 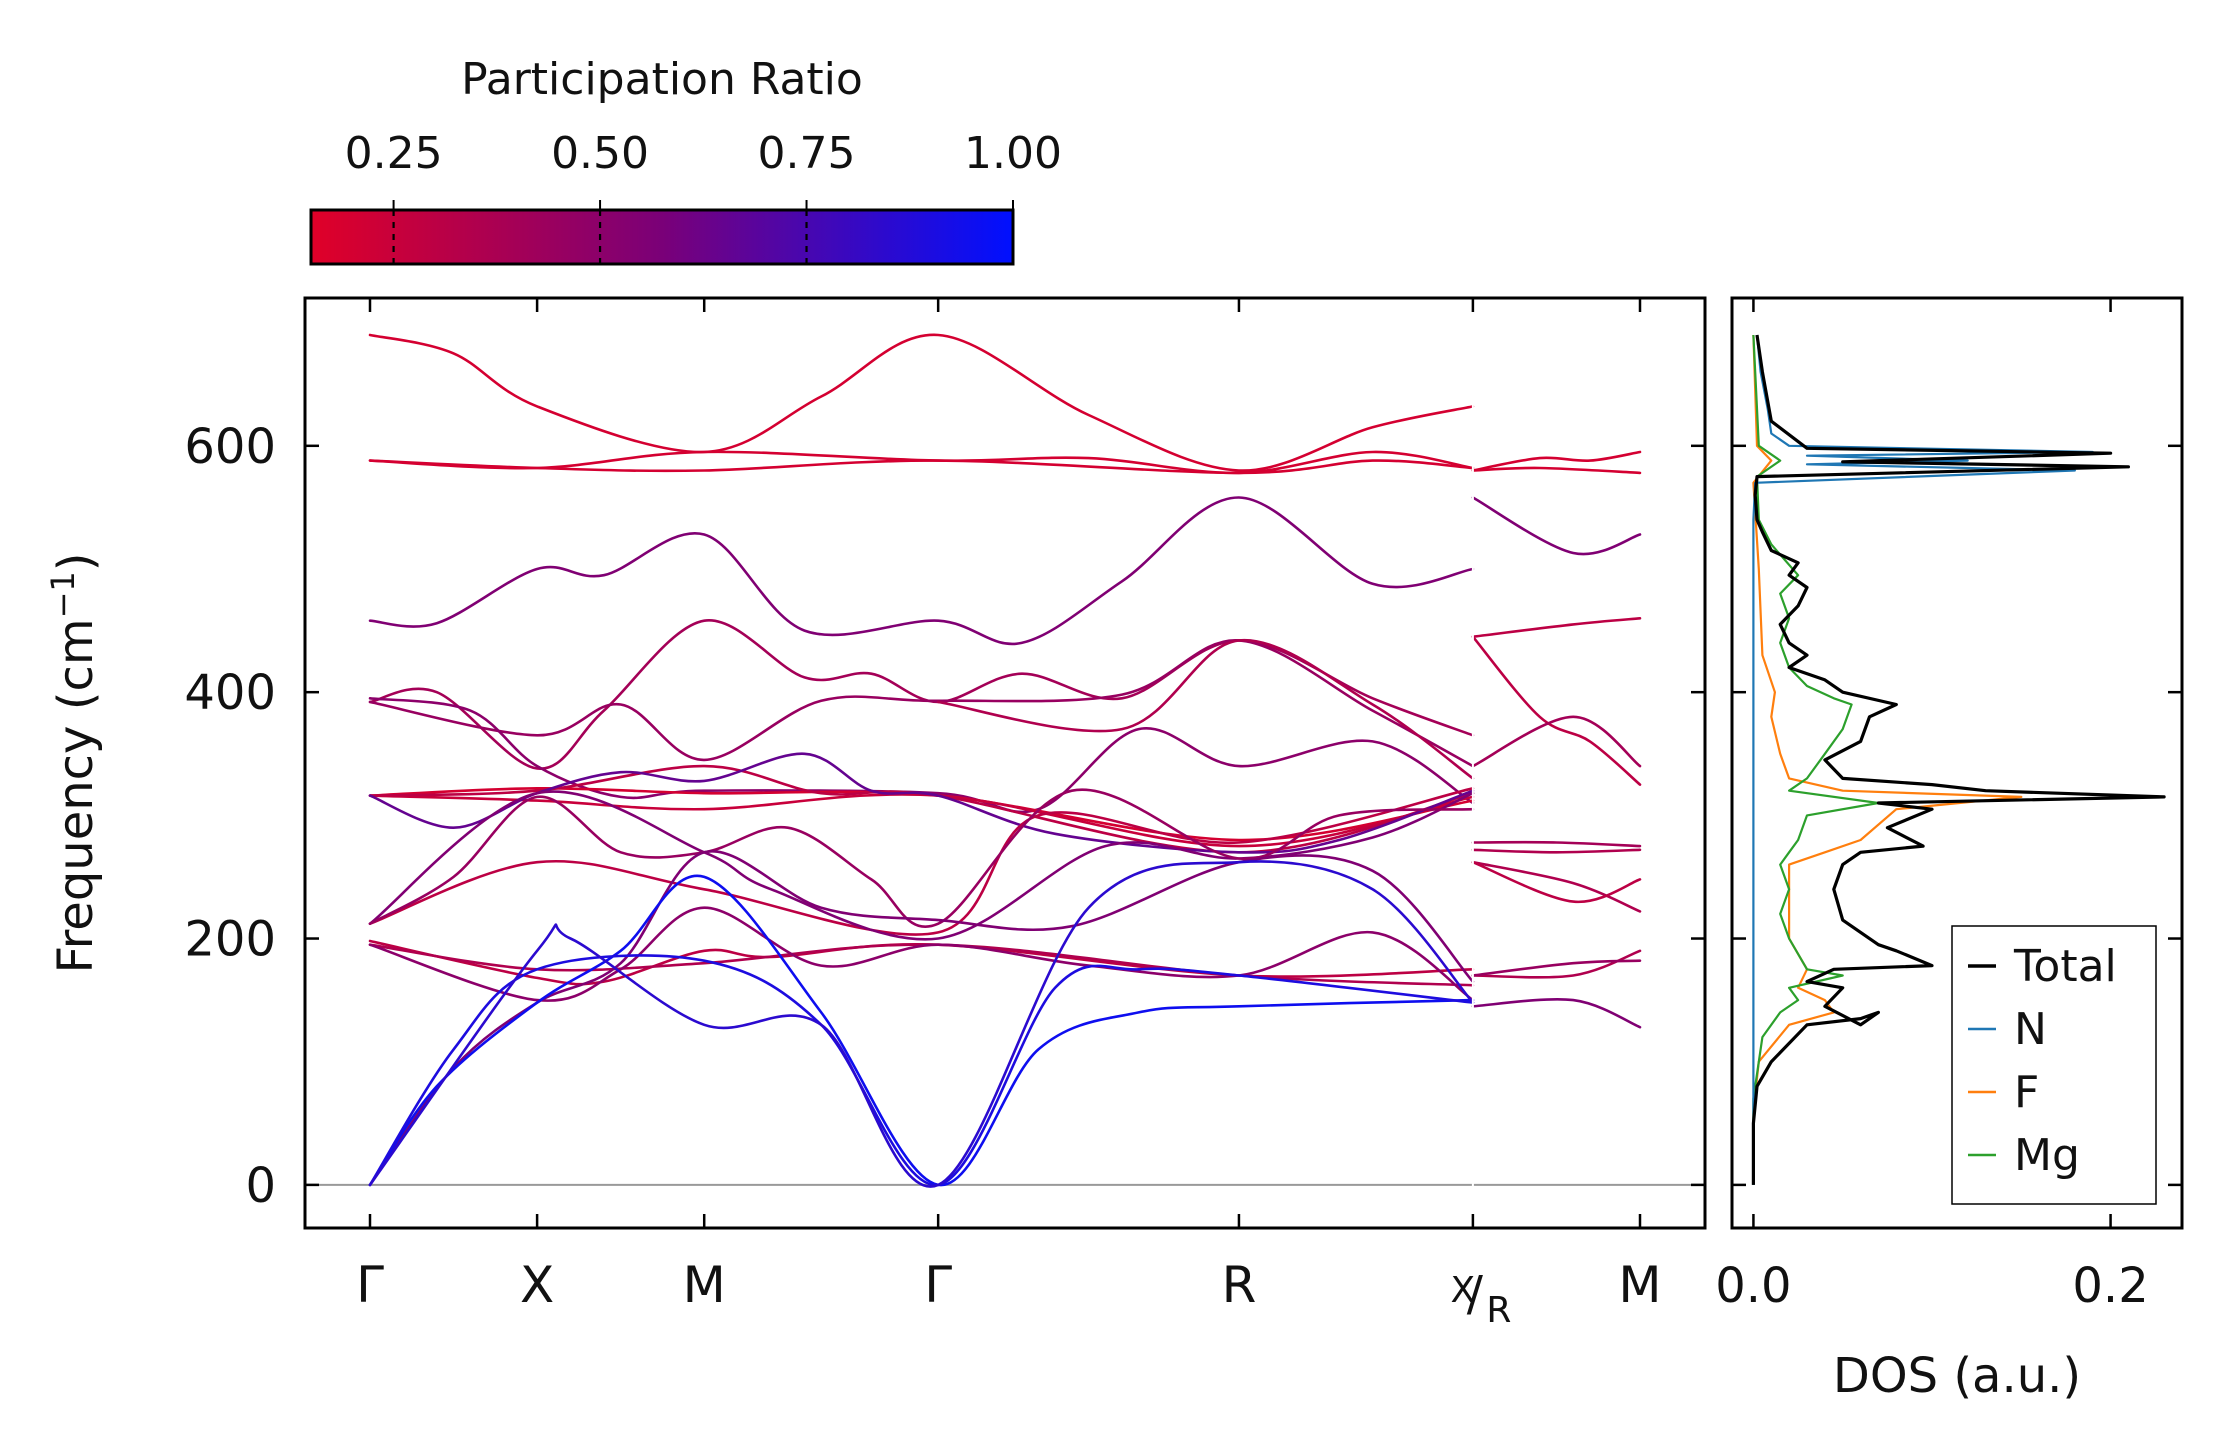 I want to click on dos-legend: Total NF Mg, so click(x=2054, y=1065).